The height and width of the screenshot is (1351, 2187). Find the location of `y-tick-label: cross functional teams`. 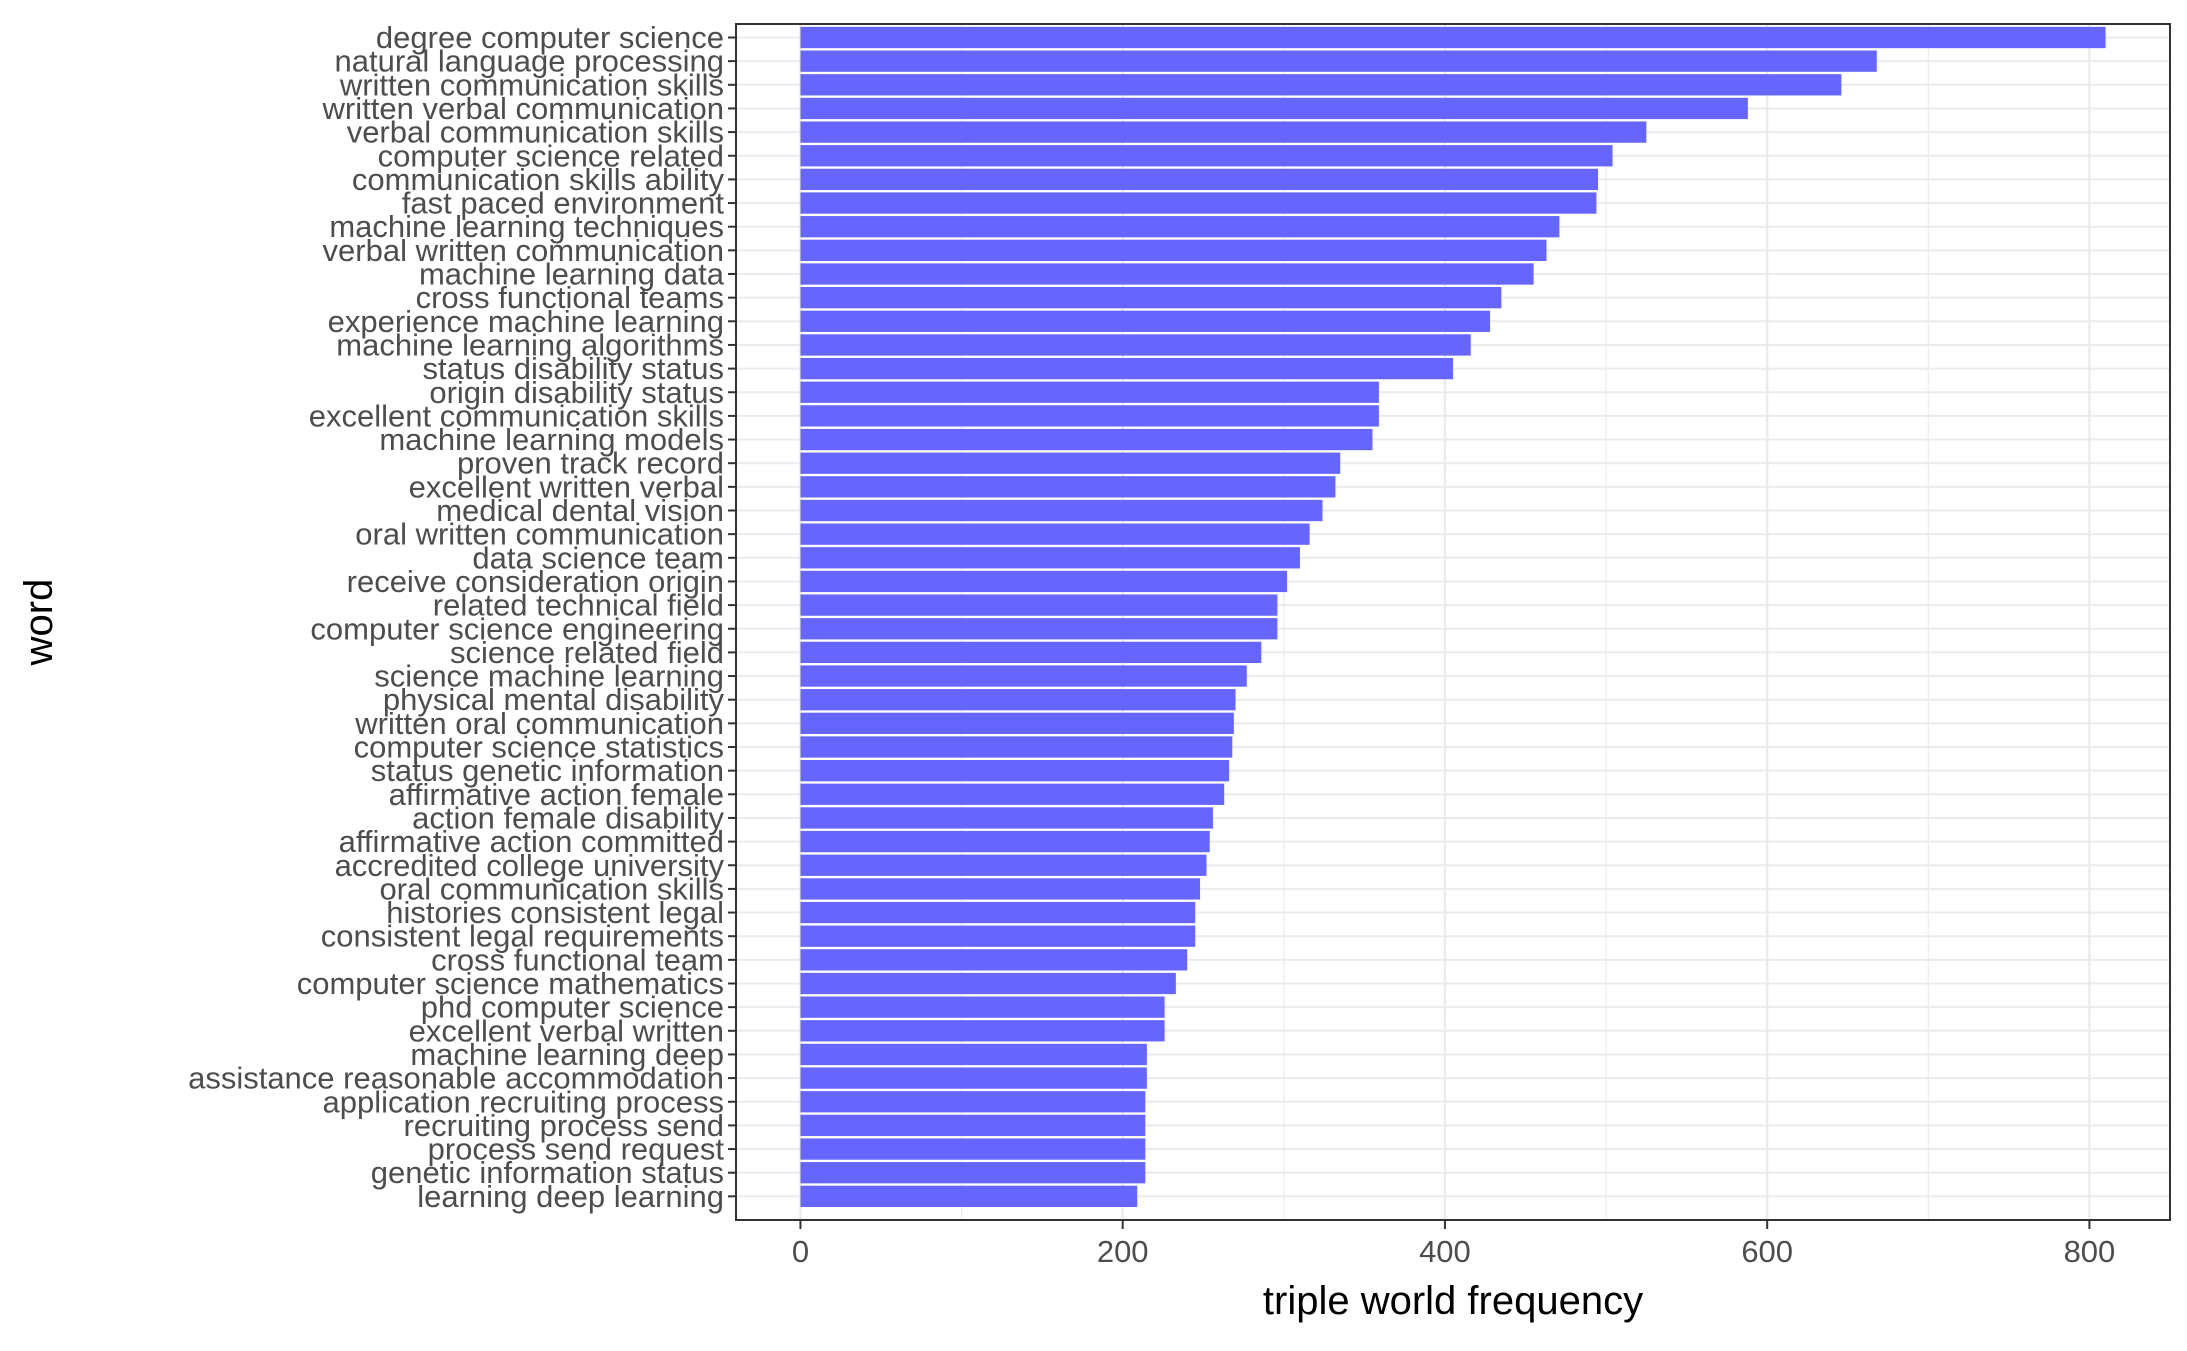

y-tick-label: cross functional teams is located at coordinates (570, 297).